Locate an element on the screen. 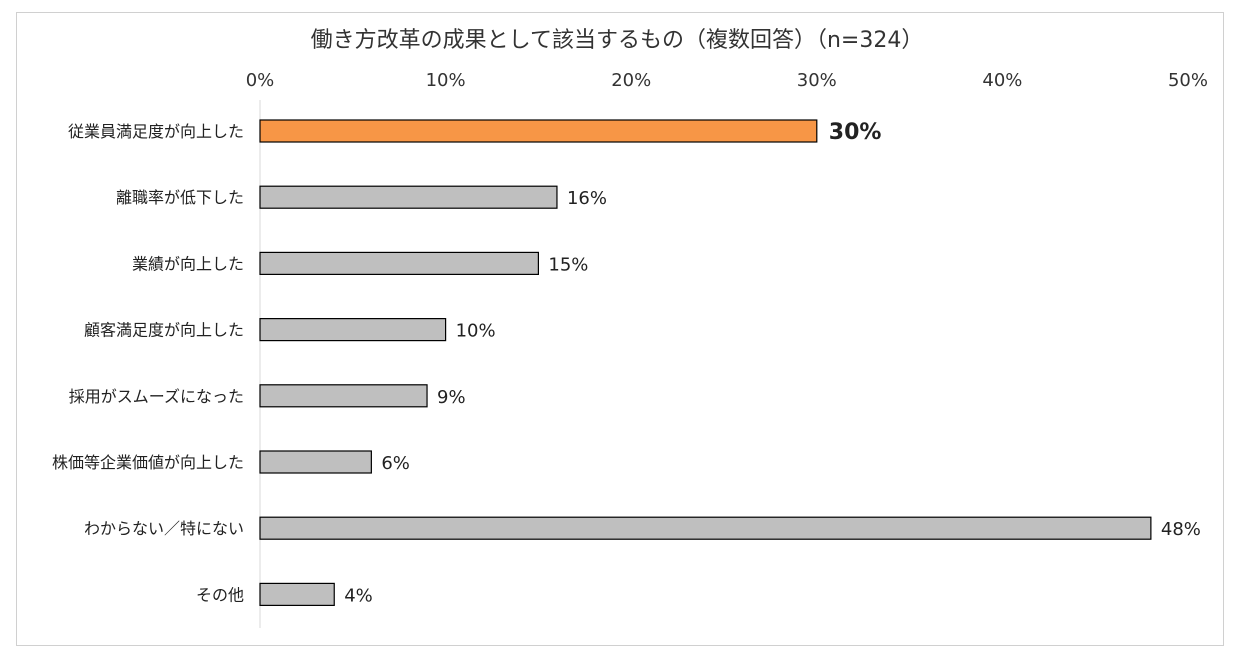  category-label: 業績が向上した is located at coordinates (188, 263).